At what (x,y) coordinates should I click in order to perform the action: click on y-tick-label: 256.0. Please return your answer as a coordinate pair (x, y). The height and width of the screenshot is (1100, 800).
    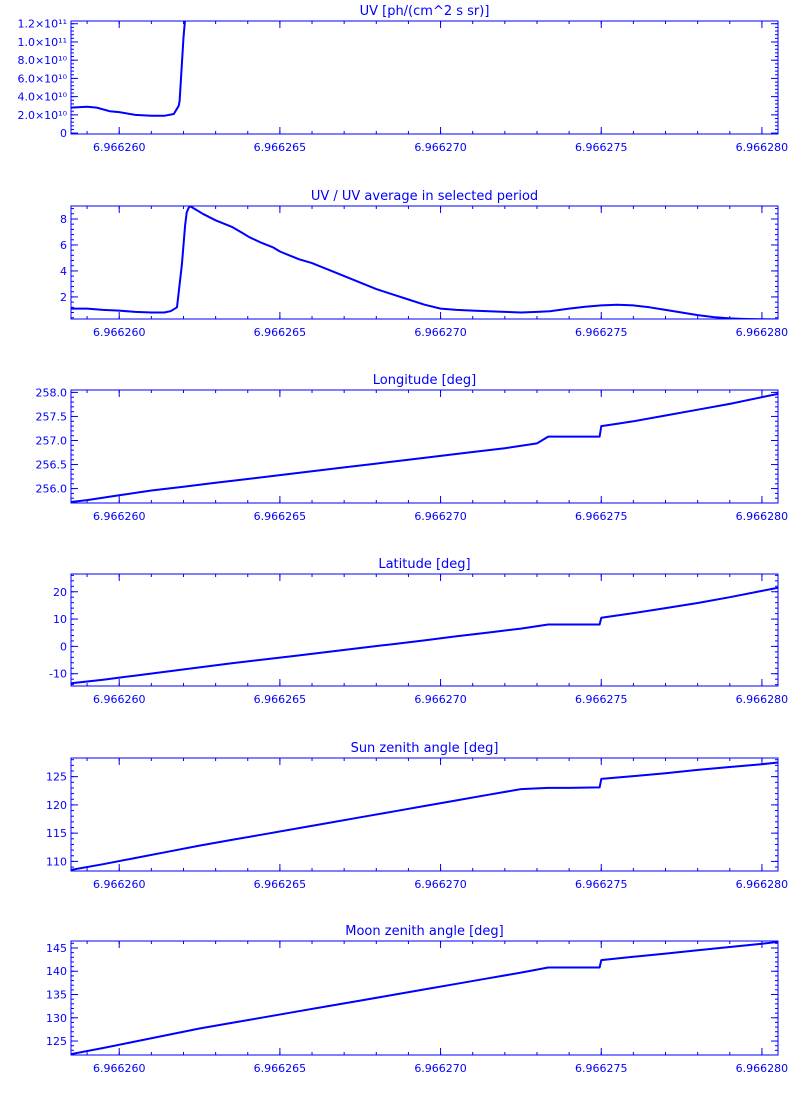
    Looking at the image, I should click on (52, 489).